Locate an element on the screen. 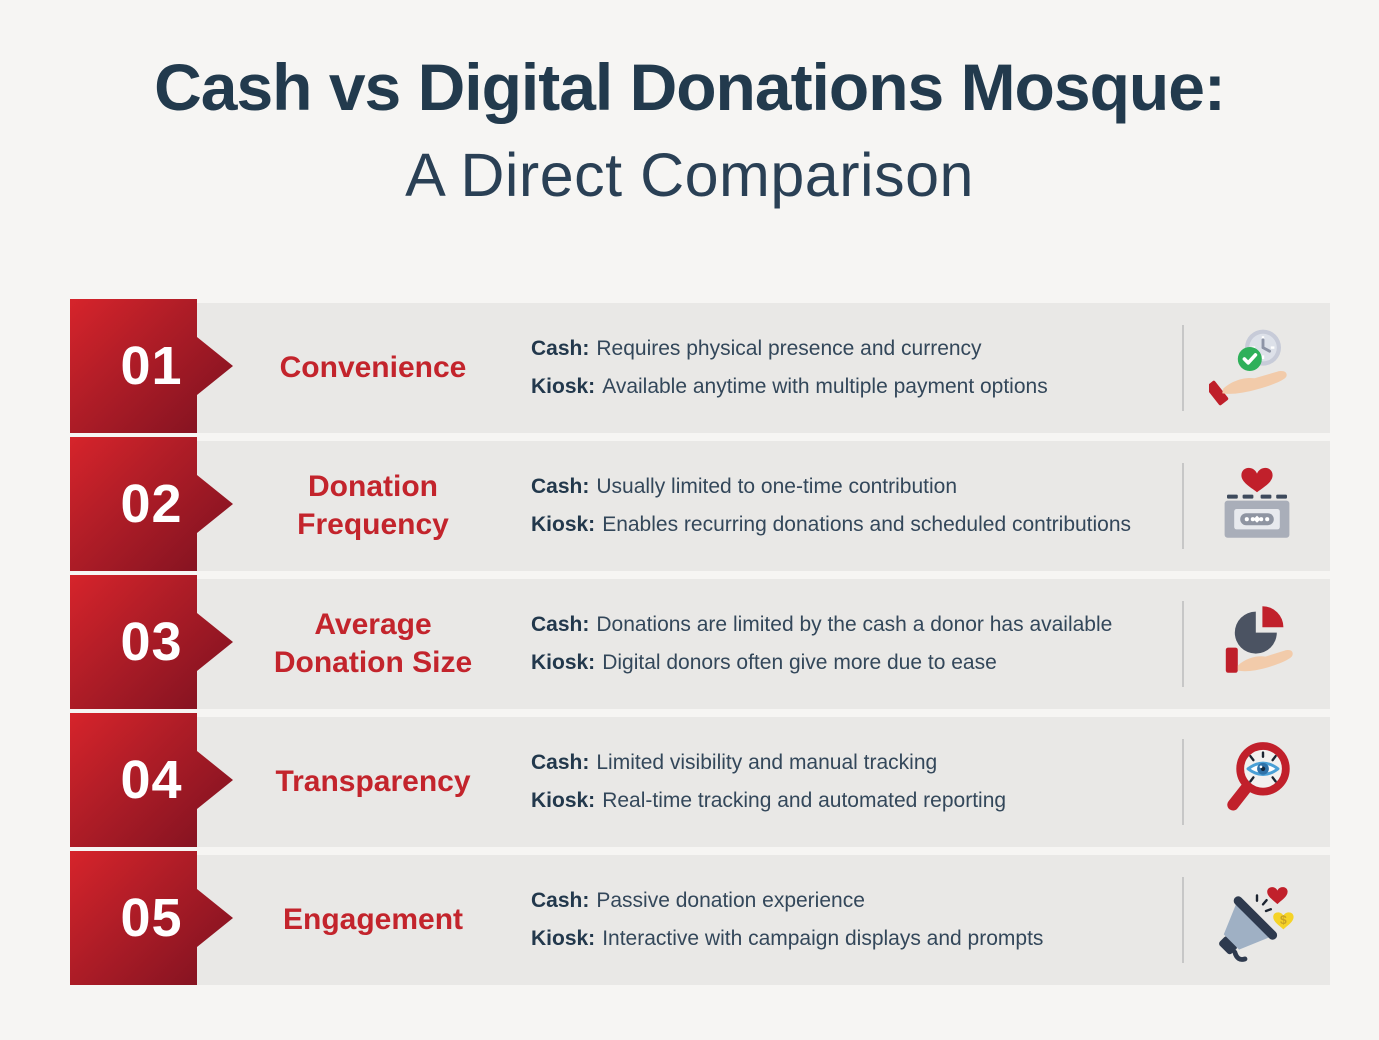 This screenshot has height=1040, width=1379. row-number: 04 is located at coordinates (151, 780).